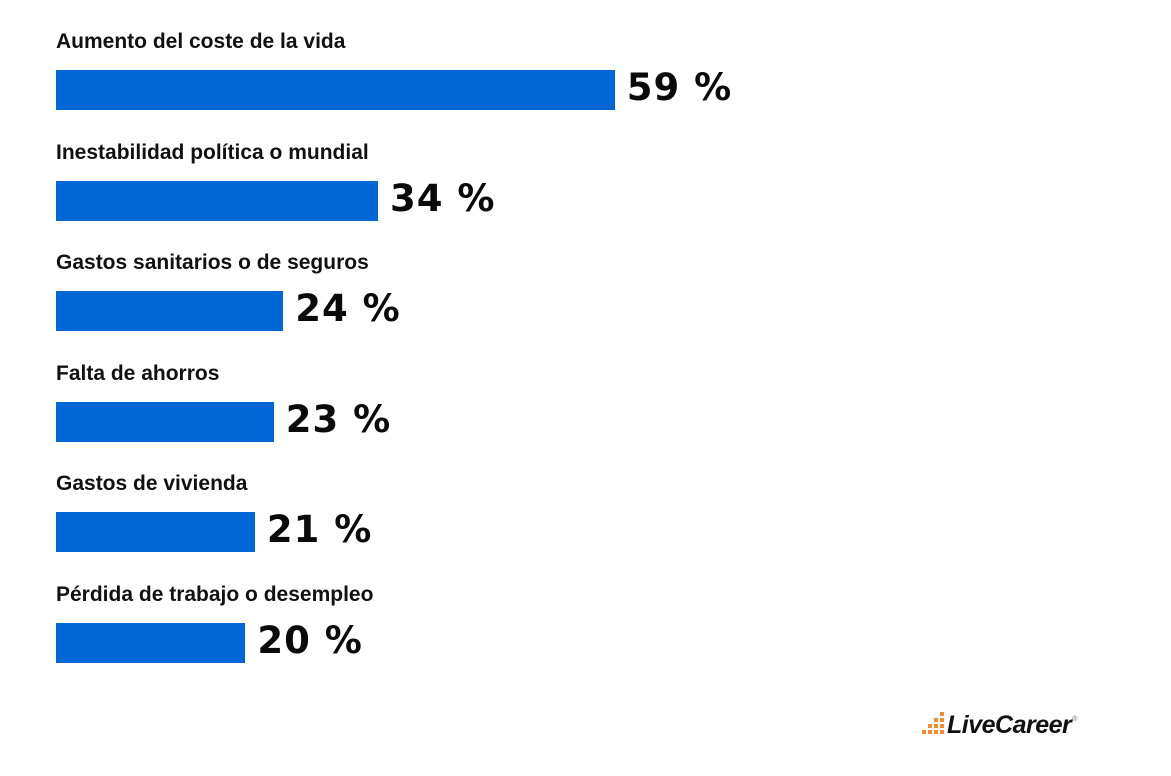  Describe the element at coordinates (212, 262) in the screenshot. I see `category-label: Gastos sanitarios o de seguros` at that location.